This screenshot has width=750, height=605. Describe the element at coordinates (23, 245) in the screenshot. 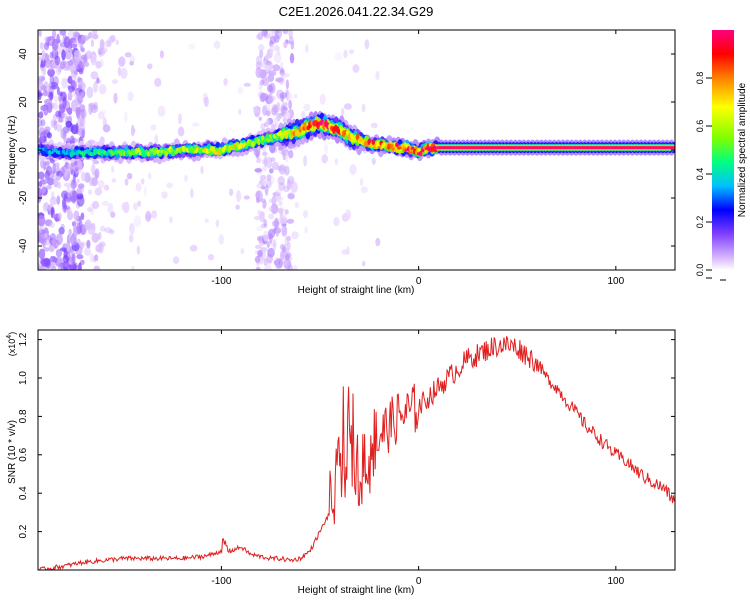

I see `y-tick-label: -40` at that location.